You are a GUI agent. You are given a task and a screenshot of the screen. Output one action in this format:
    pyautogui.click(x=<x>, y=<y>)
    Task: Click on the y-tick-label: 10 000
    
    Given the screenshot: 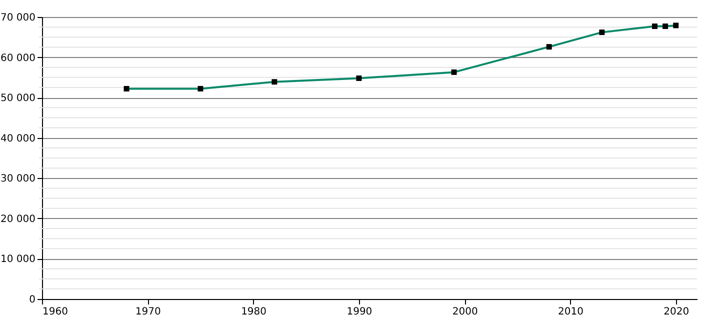 What is the action you would take?
    pyautogui.click(x=18, y=260)
    